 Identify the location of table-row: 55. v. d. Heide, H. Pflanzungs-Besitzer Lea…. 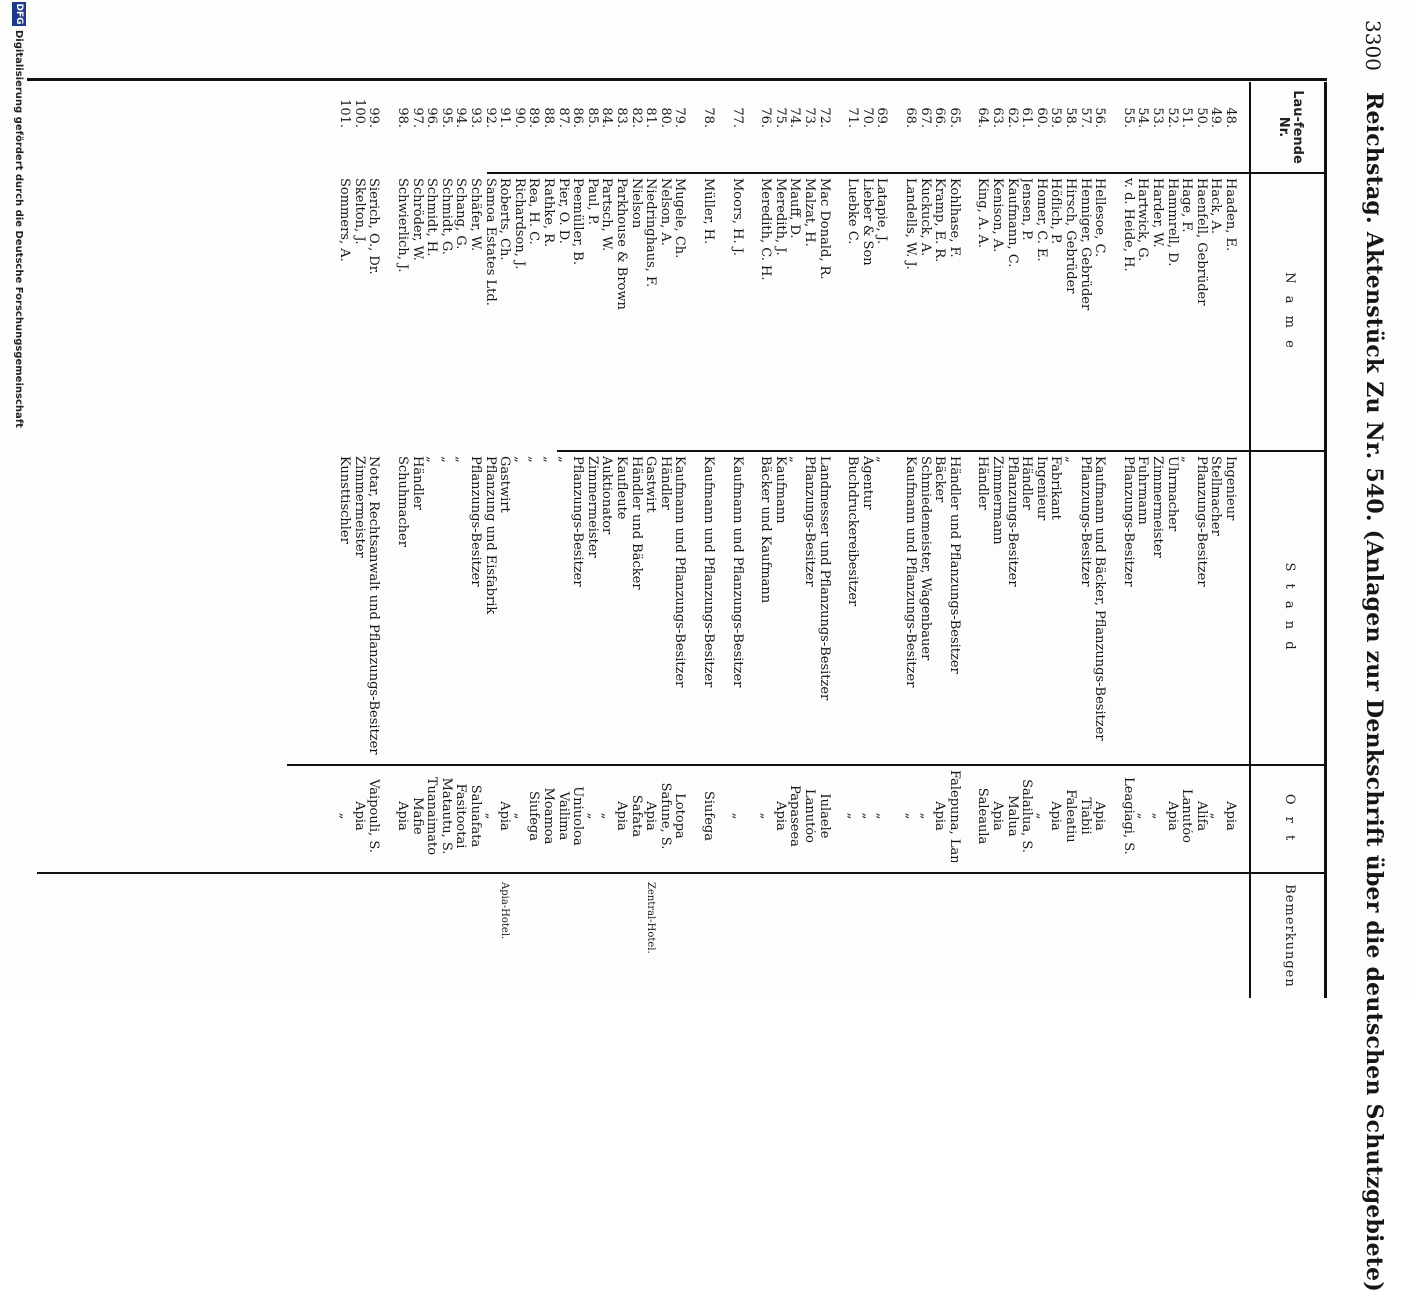
(1128, 540).